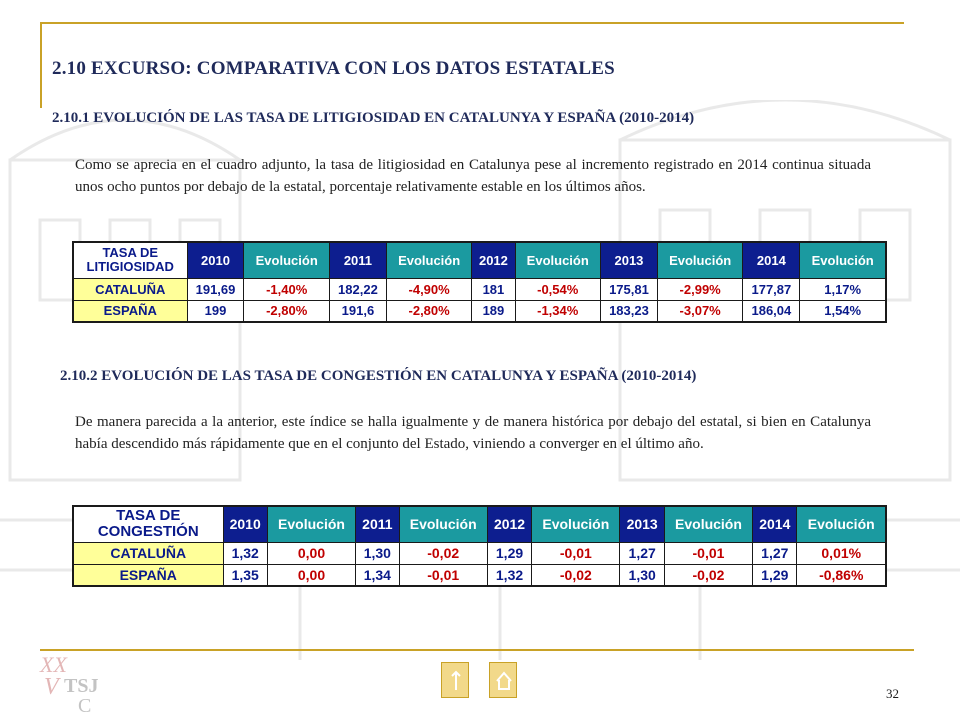 This screenshot has width=960, height=720. What do you see at coordinates (841, 575) in the screenshot?
I see `table-cell: -0,86%` at bounding box center [841, 575].